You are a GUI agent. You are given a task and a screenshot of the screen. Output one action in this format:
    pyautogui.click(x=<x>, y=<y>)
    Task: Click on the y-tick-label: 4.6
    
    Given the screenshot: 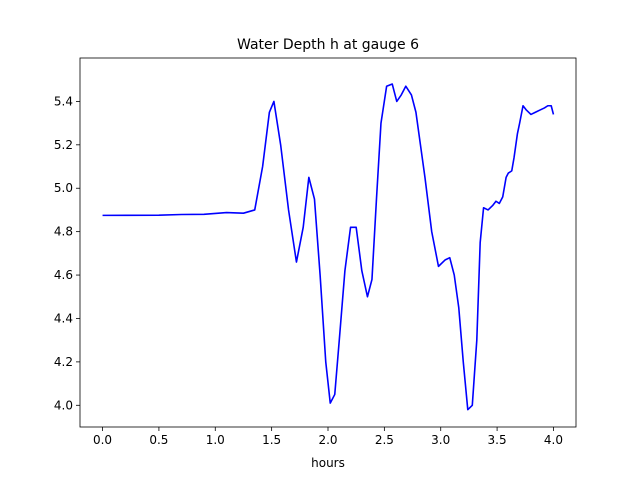 What is the action you would take?
    pyautogui.click(x=63, y=275)
    